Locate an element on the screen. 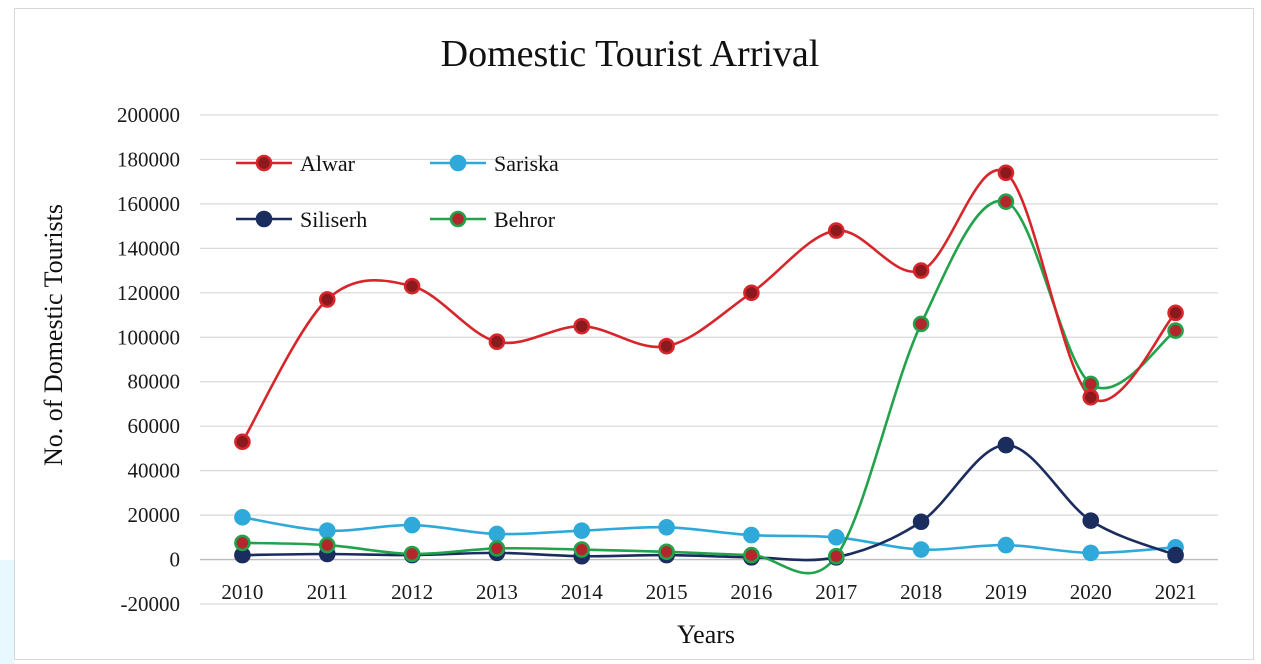 The image size is (1261, 664). y-tick-label: 120000 is located at coordinates (148, 293).